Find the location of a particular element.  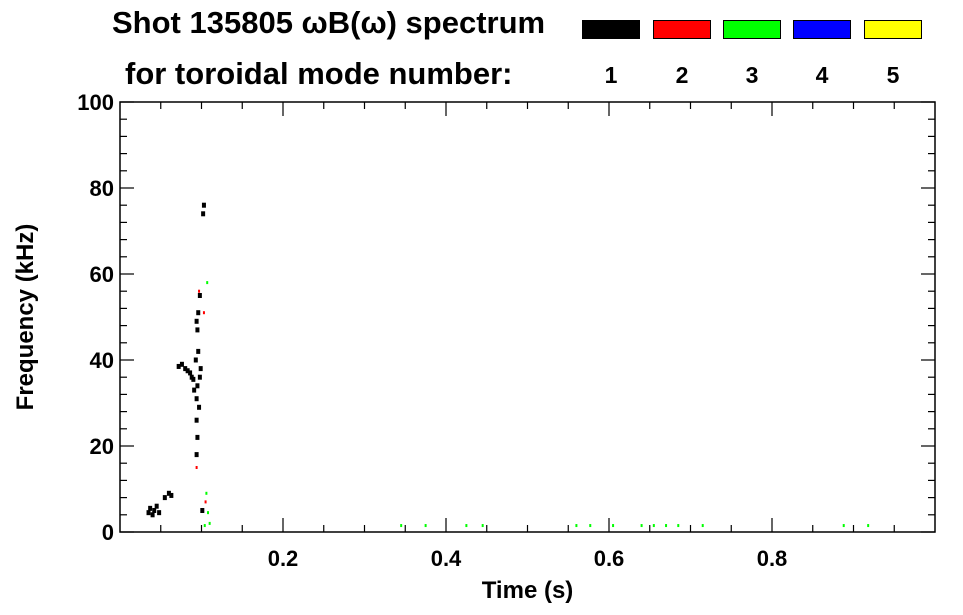

x-tick-label: 0.2 is located at coordinates (283, 558).